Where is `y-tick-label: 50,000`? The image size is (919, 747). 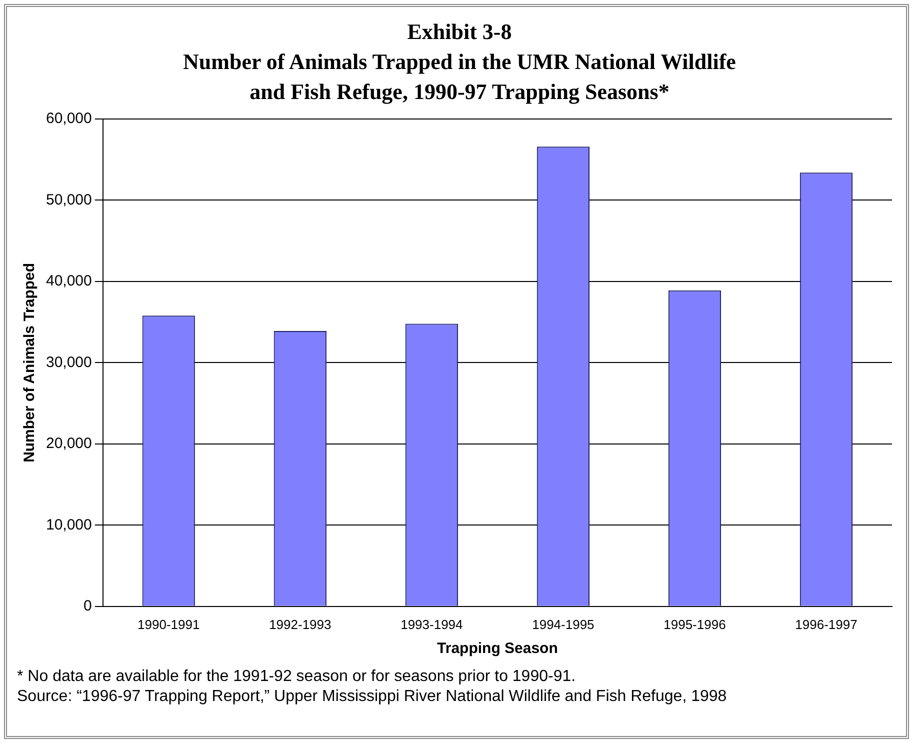
y-tick-label: 50,000 is located at coordinates (69, 199).